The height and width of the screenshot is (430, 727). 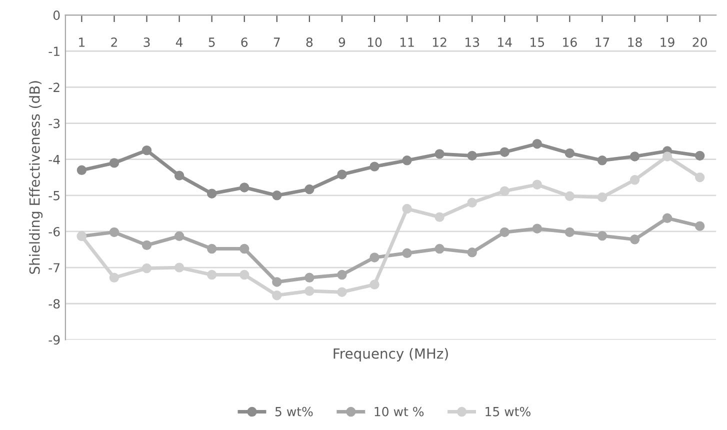 I want to click on y-tick-label: -2, so click(x=54, y=87).